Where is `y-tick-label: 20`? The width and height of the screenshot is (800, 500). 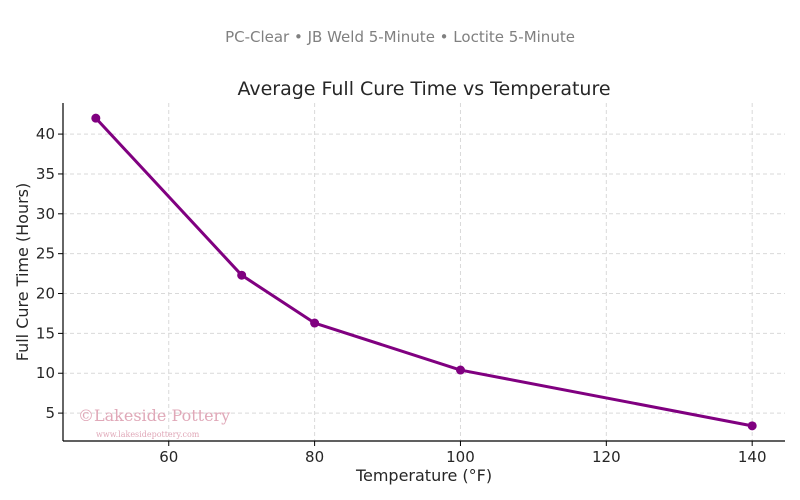
y-tick-label: 20 is located at coordinates (45, 294).